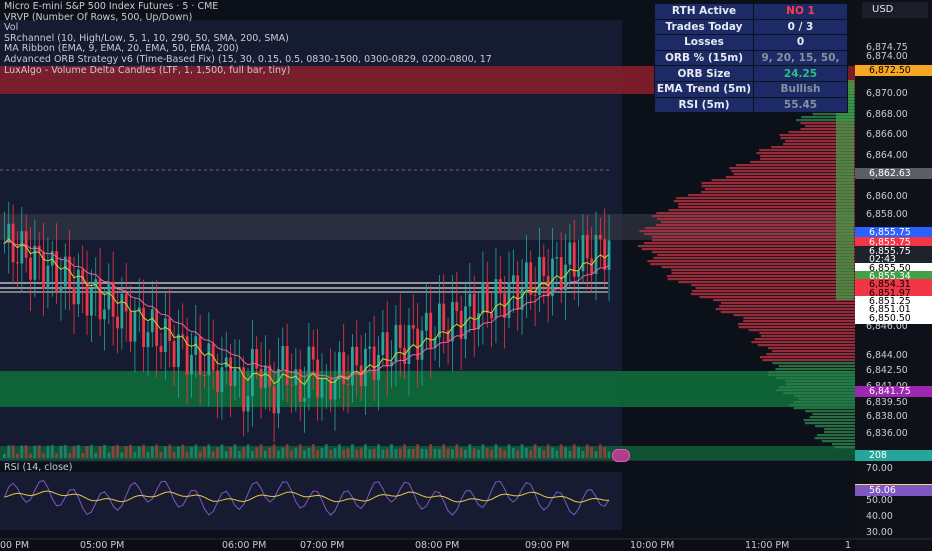 The image size is (932, 551). Describe the element at coordinates (893, 268) in the screenshot. I see `price-tag: 6,855.50` at that location.